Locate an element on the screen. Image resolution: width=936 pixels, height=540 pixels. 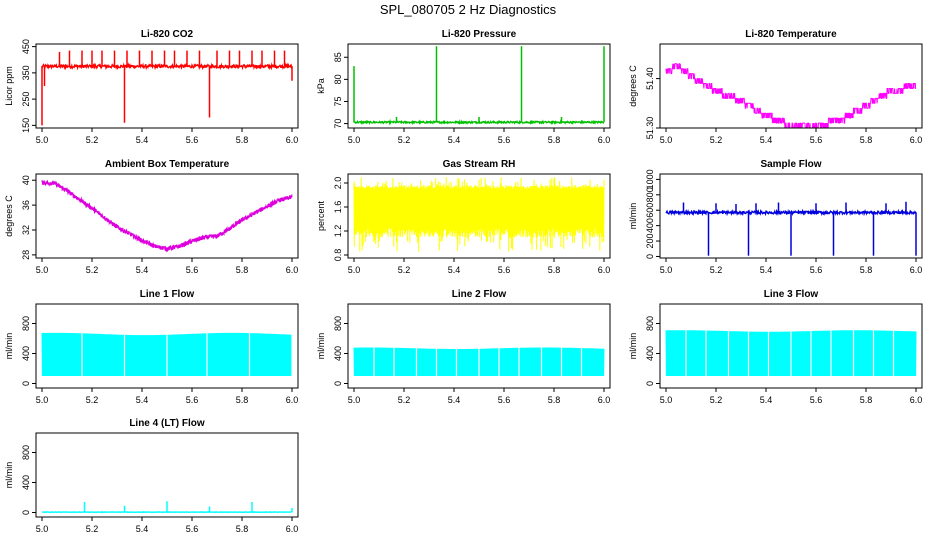
chart-title: Gas Stream RH is located at coordinates (479, 164).